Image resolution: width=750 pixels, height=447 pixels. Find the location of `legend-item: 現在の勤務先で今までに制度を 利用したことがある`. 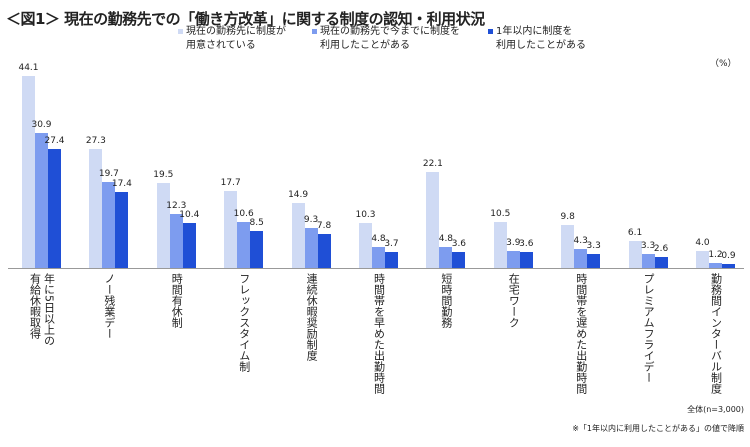

legend-item: 現在の勤務先で今までに制度を 利用したことがある is located at coordinates (386, 39).